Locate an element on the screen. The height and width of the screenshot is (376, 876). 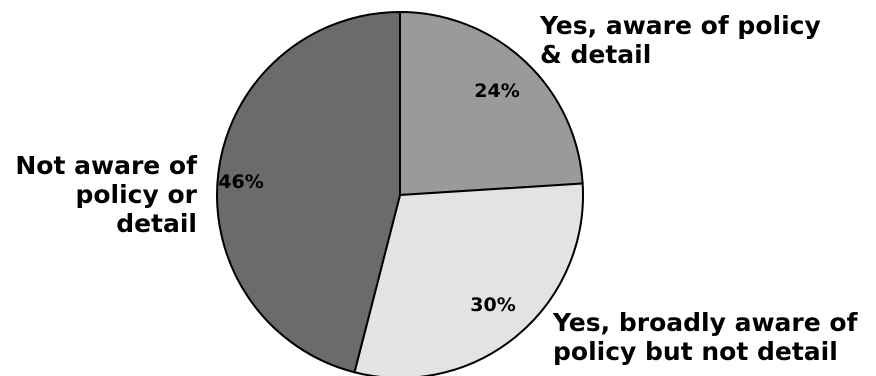
slice-percent-label: 24% is located at coordinates (496, 91).